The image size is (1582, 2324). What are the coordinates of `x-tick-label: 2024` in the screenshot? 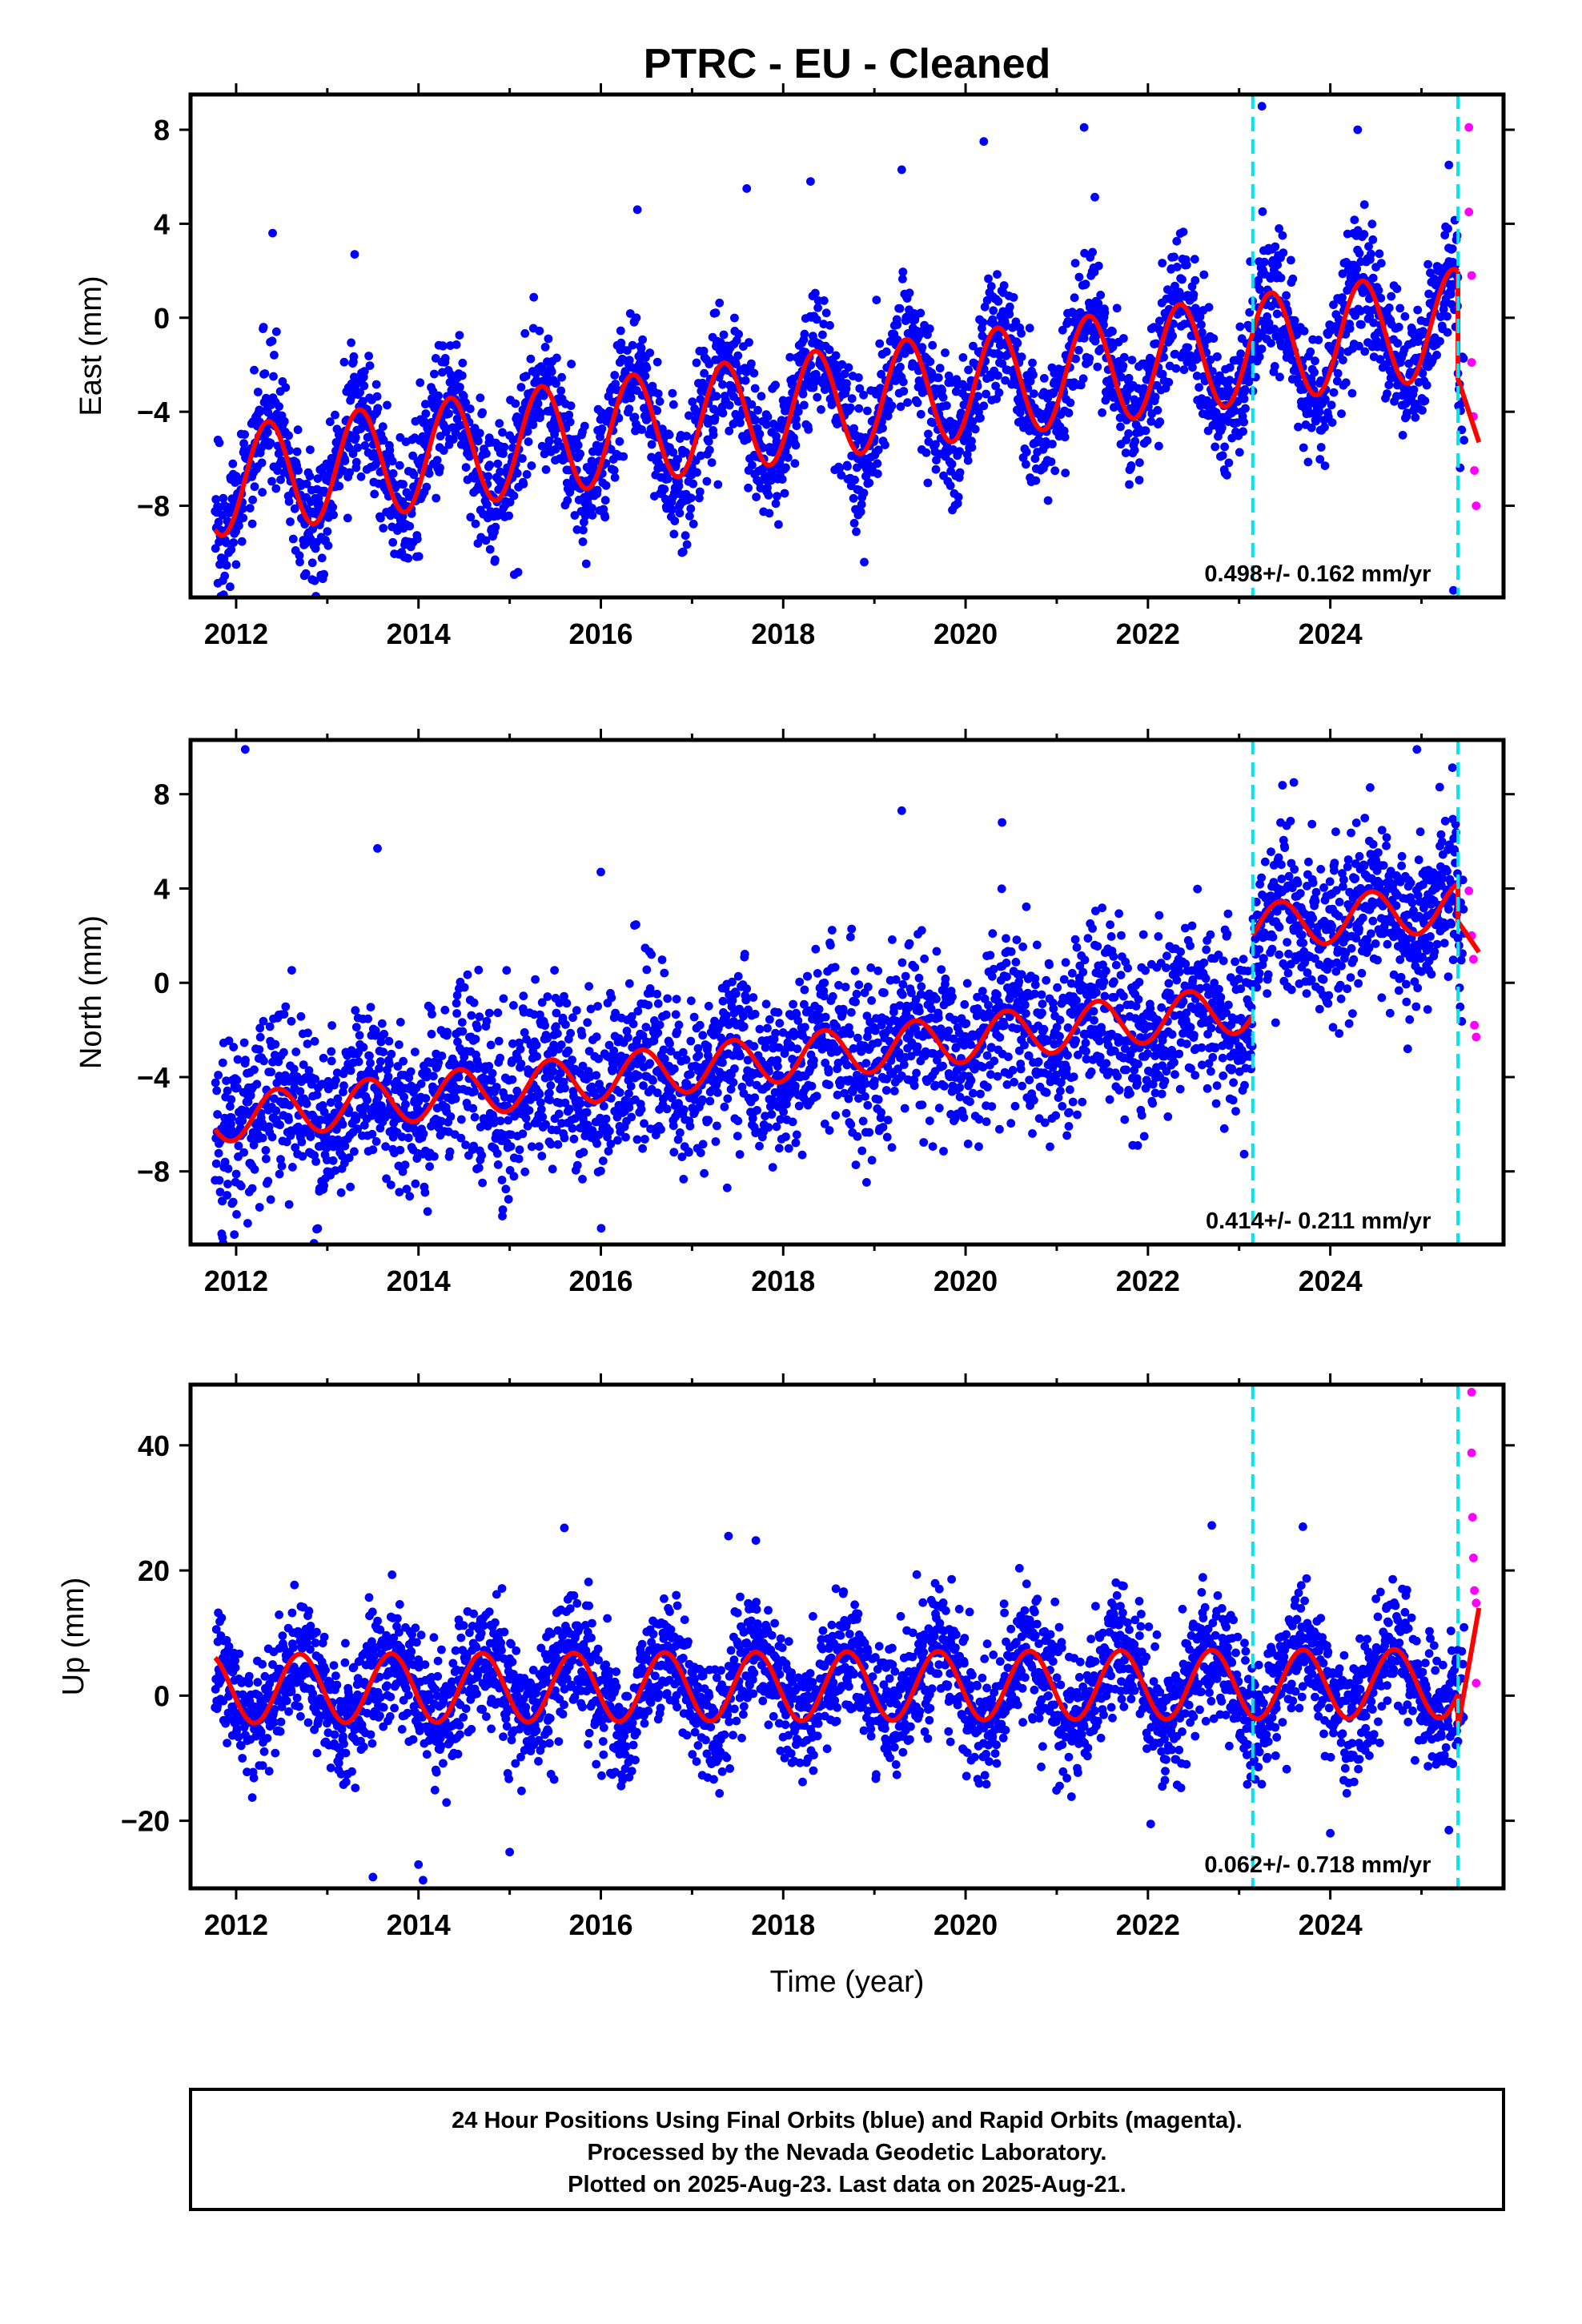 It's located at (1331, 633).